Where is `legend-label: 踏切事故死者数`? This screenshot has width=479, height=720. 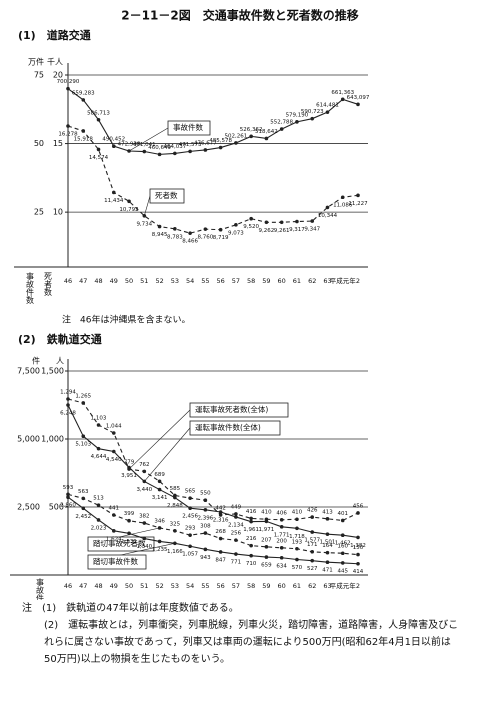 legend-label: 踏切事故死者数 is located at coordinates (119, 543).